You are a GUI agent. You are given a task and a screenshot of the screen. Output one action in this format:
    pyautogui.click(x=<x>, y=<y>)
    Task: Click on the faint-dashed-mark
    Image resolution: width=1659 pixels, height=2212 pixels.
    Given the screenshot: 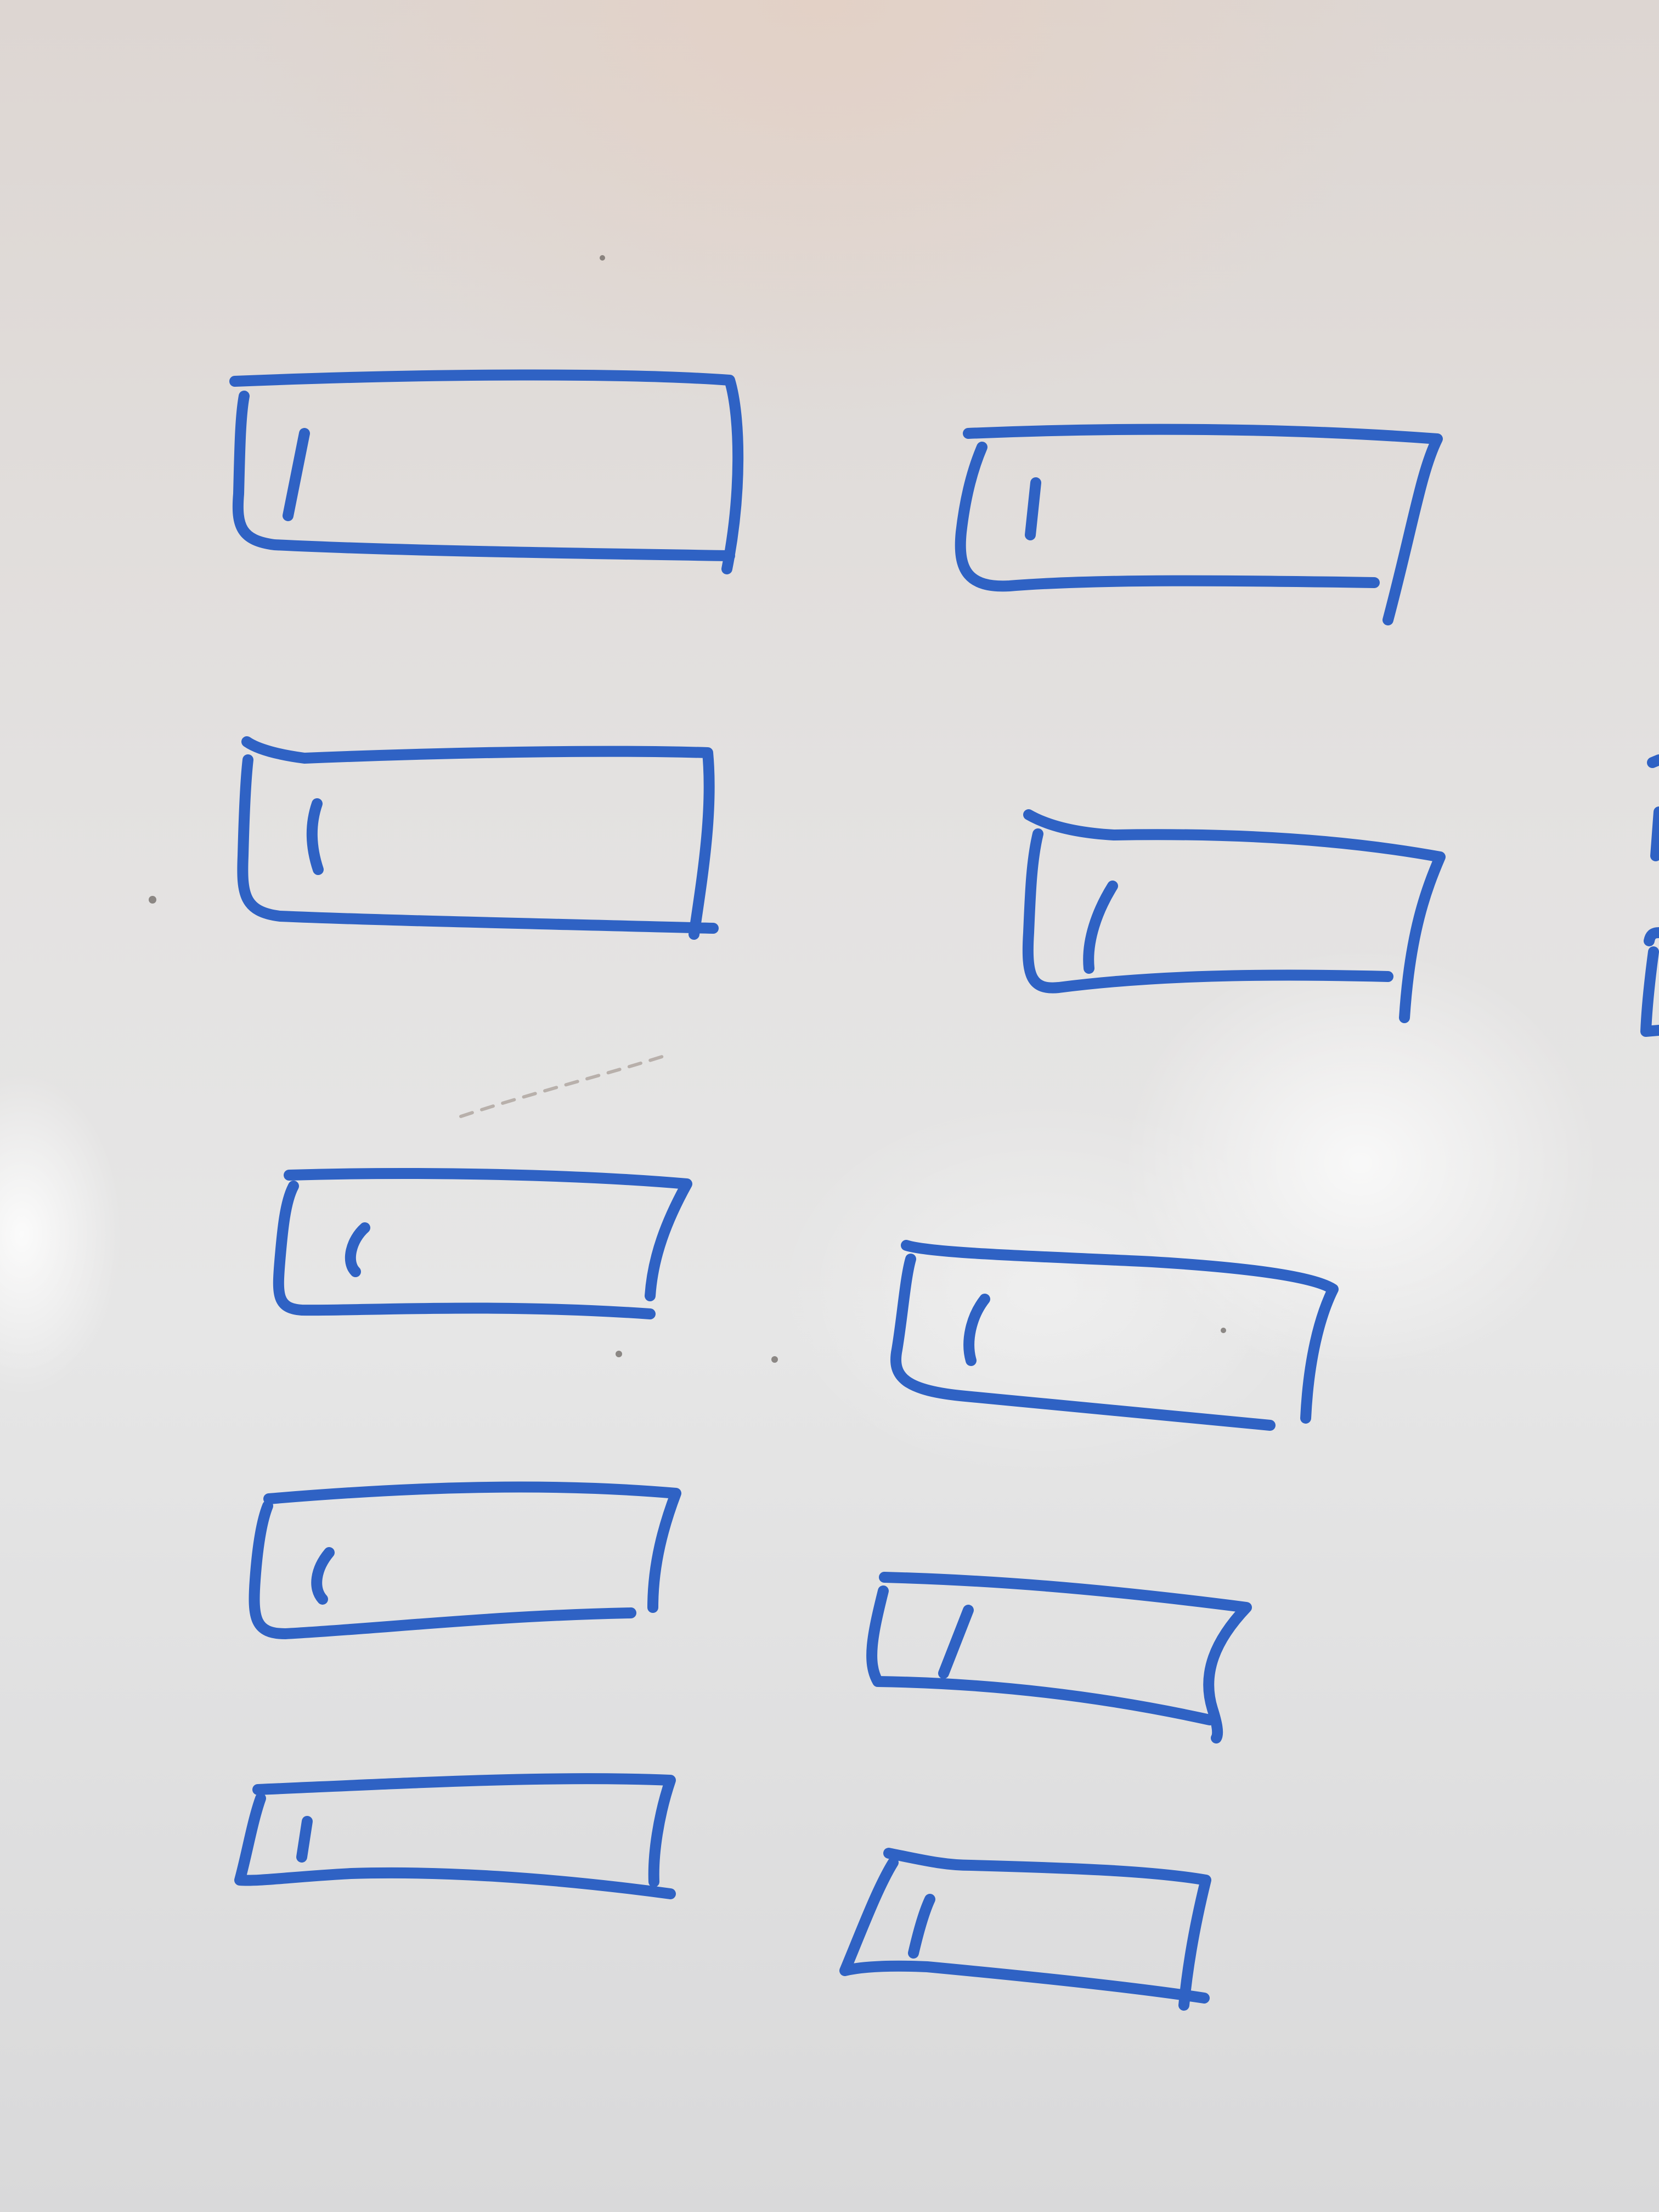 What is the action you would take?
    pyautogui.click(x=562, y=1086)
    